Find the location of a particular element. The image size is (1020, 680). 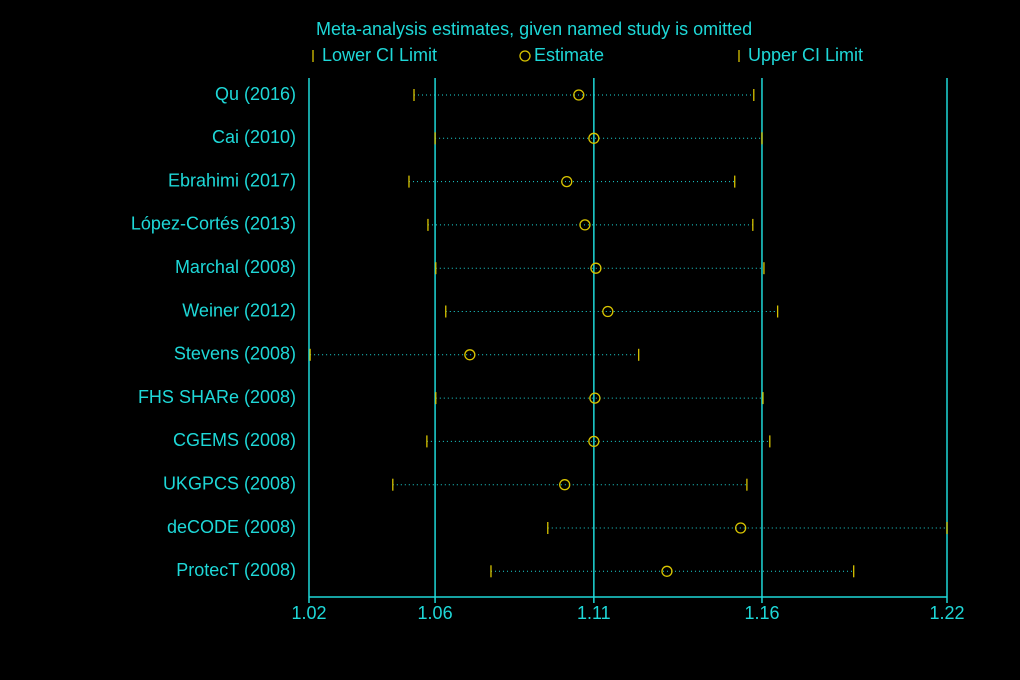

x-tick-label: 1.06 is located at coordinates (435, 613).